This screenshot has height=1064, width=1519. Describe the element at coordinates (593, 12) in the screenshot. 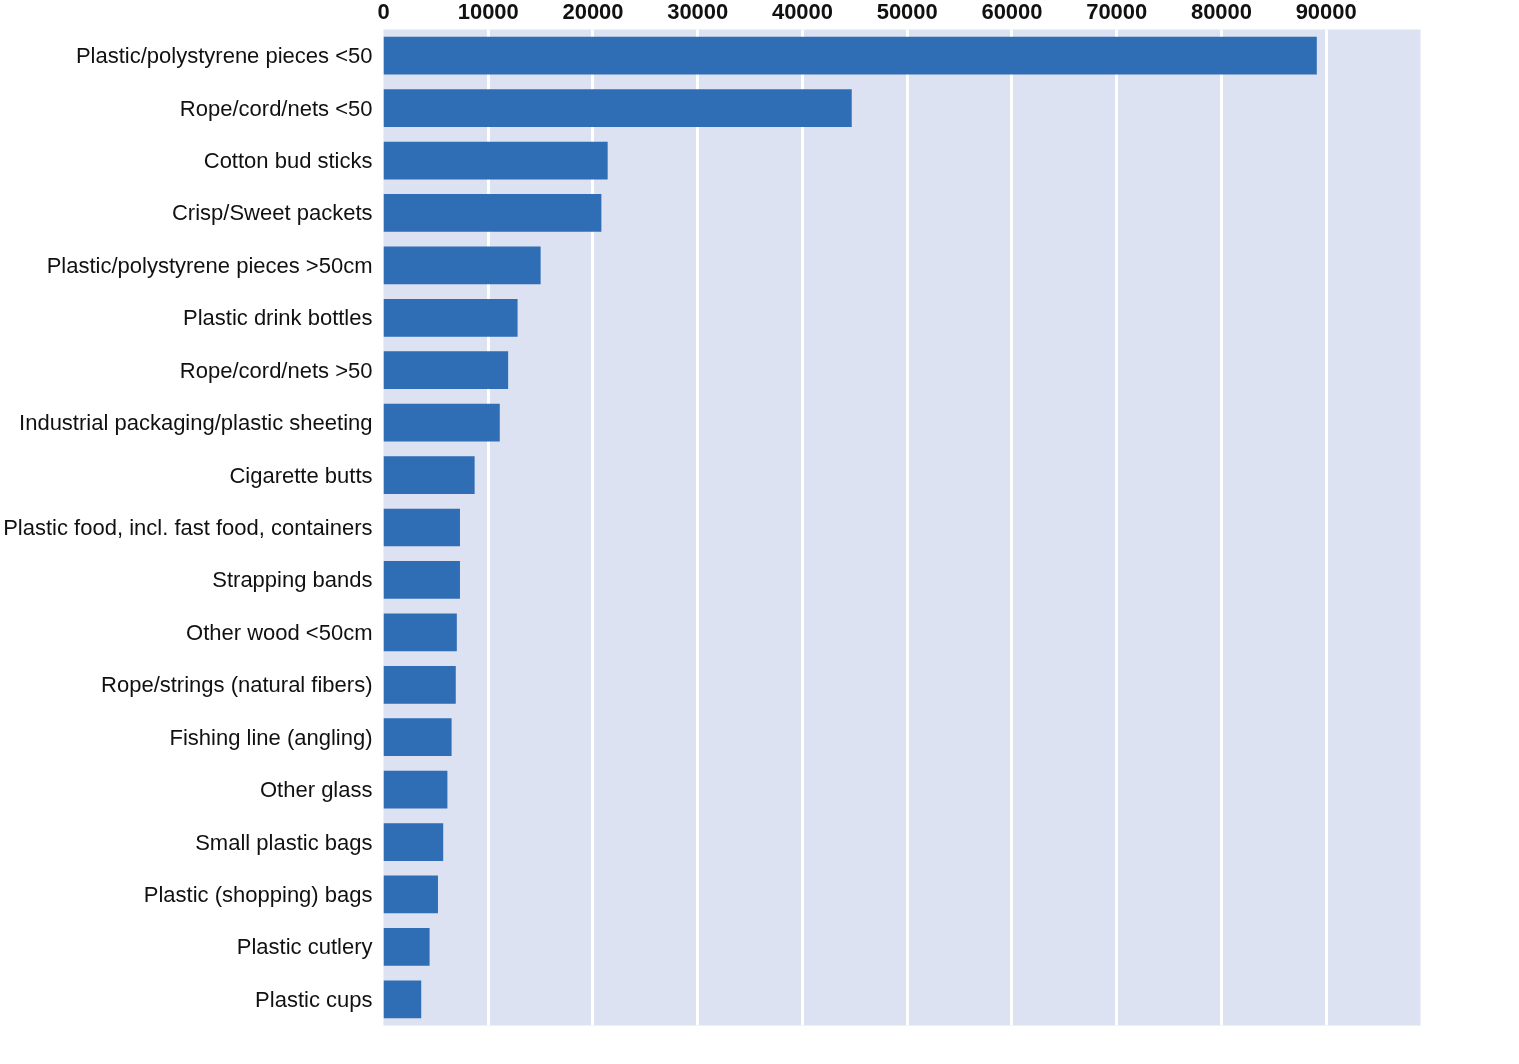

I see `x-tick-label: 20000` at that location.